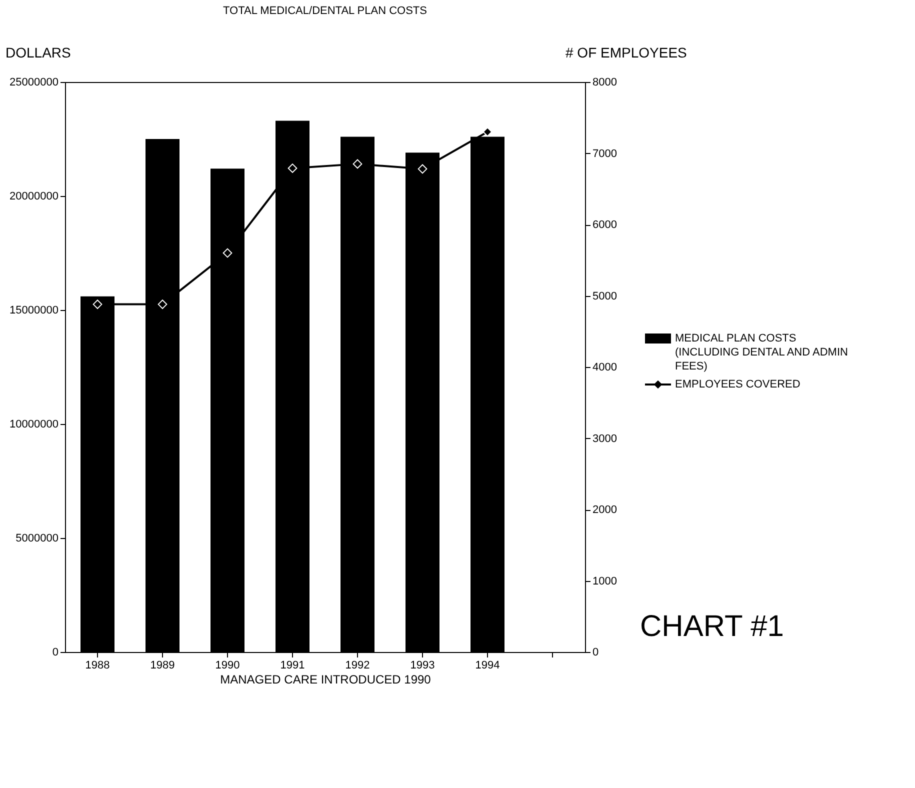 The image size is (915, 788). Describe the element at coordinates (227, 666) in the screenshot. I see `x-tick-label: 1990` at that location.